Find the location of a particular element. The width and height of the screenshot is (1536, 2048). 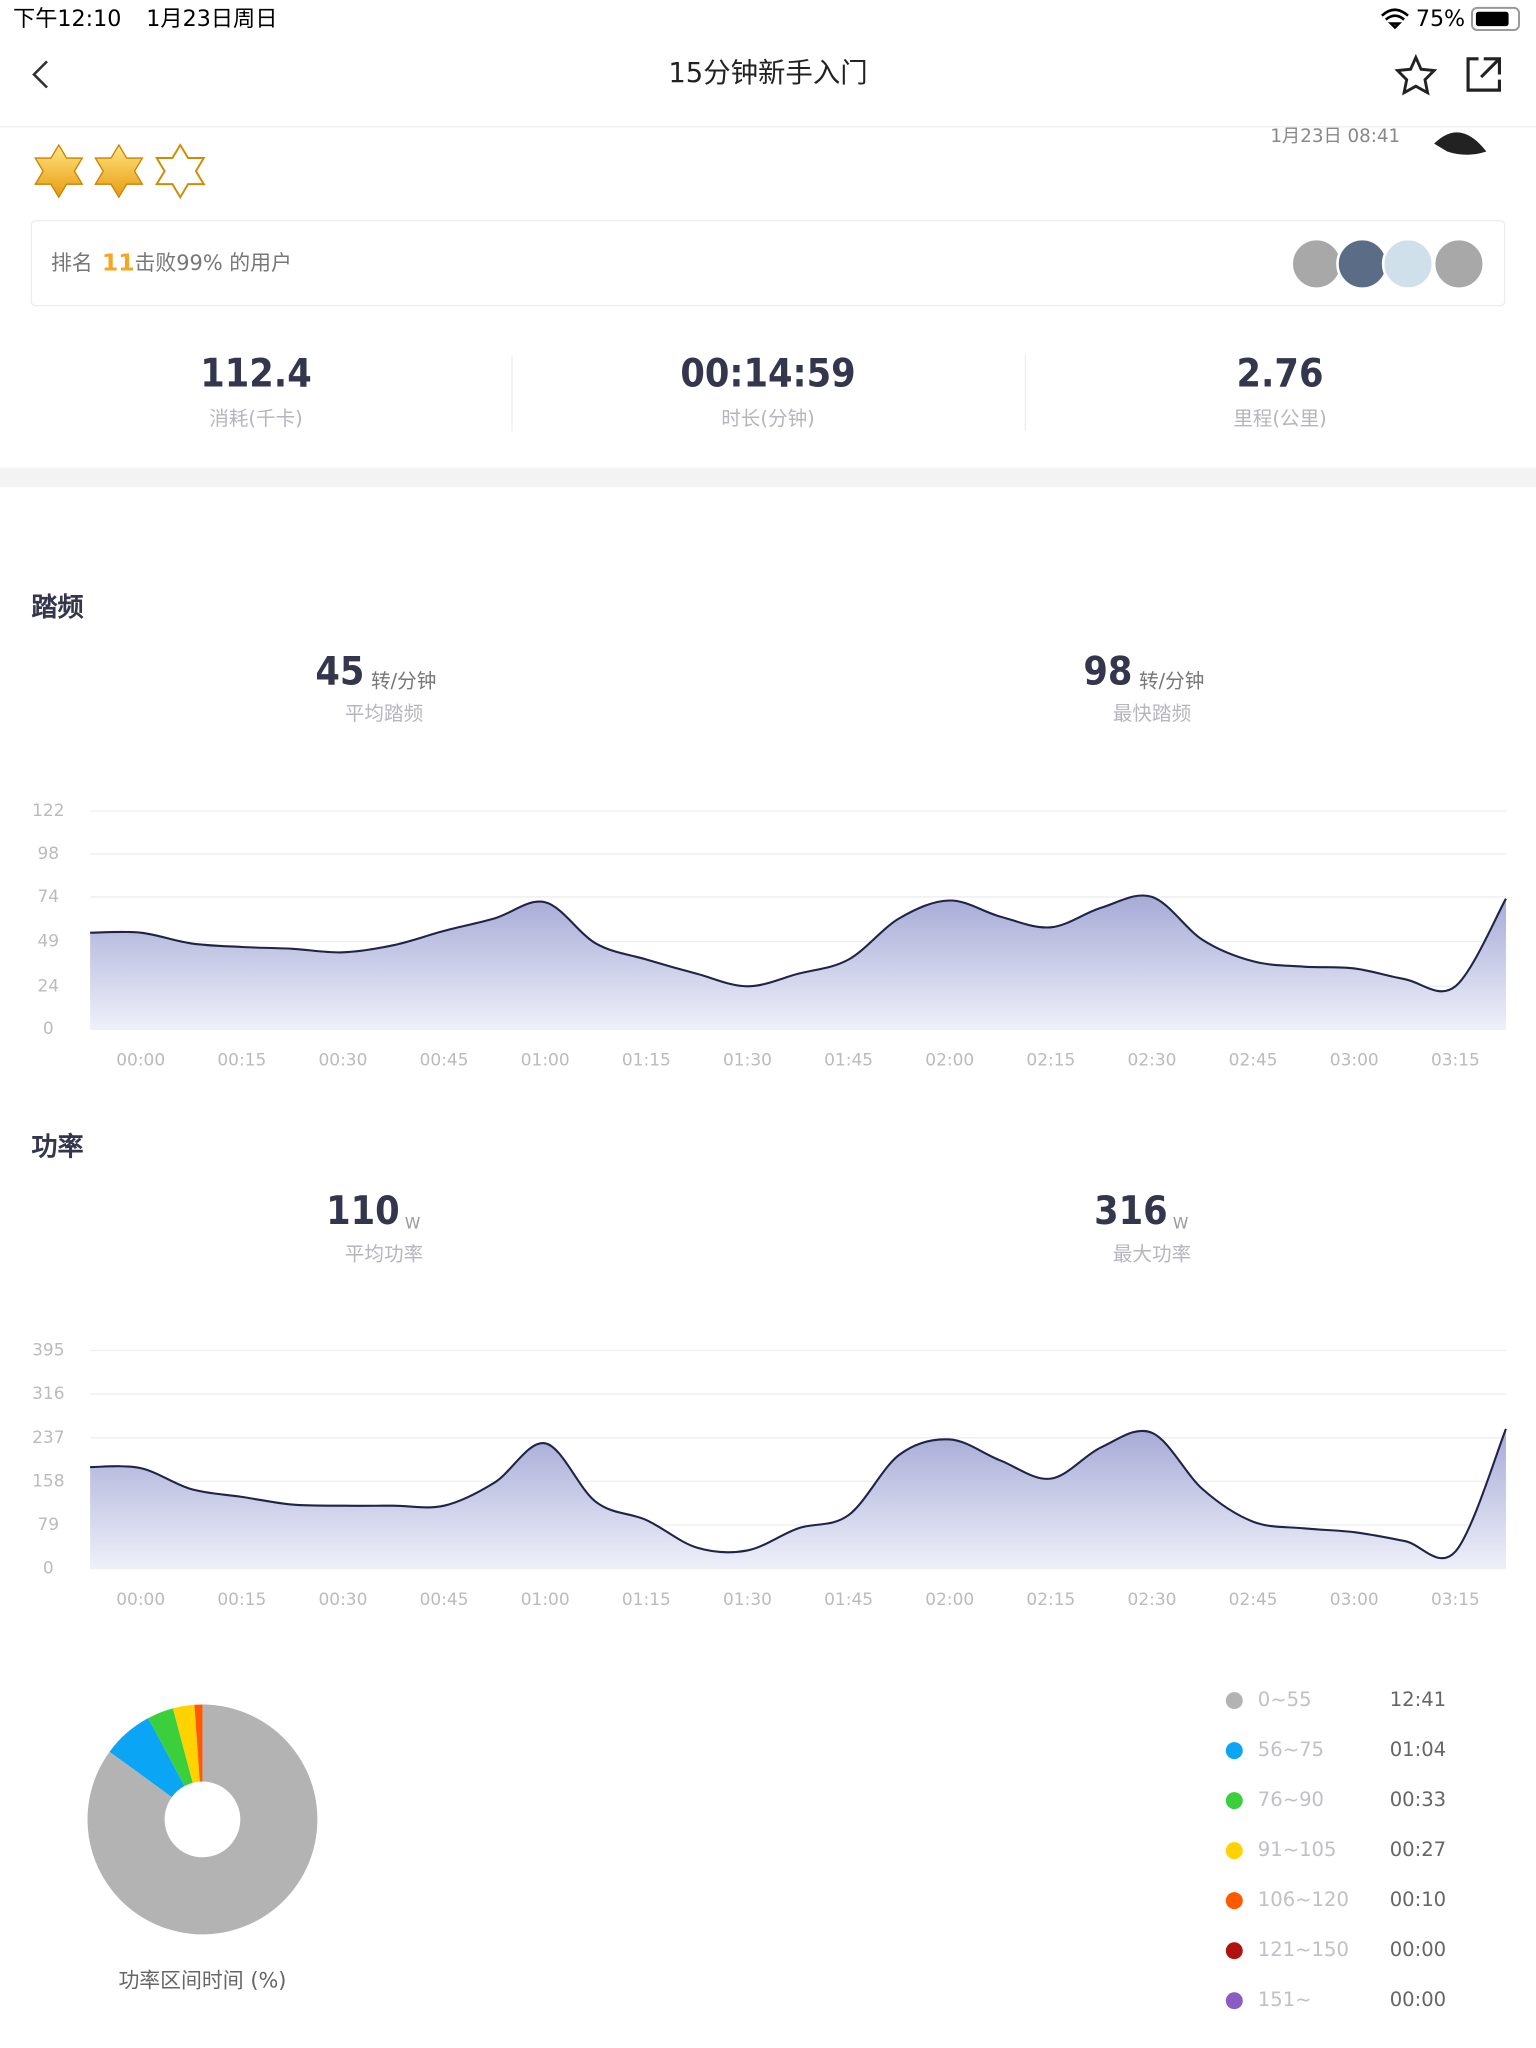

area-fill is located at coordinates (798, 962).